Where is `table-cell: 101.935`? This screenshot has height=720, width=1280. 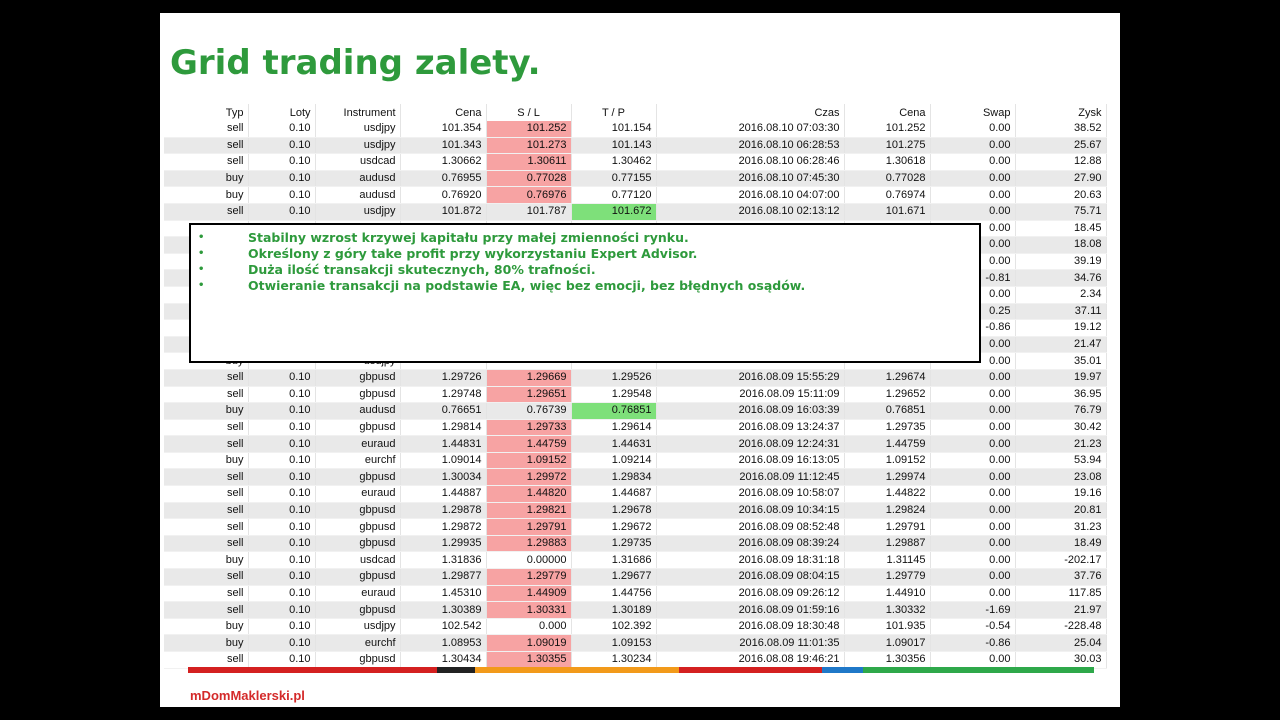 table-cell: 101.935 is located at coordinates (887, 627).